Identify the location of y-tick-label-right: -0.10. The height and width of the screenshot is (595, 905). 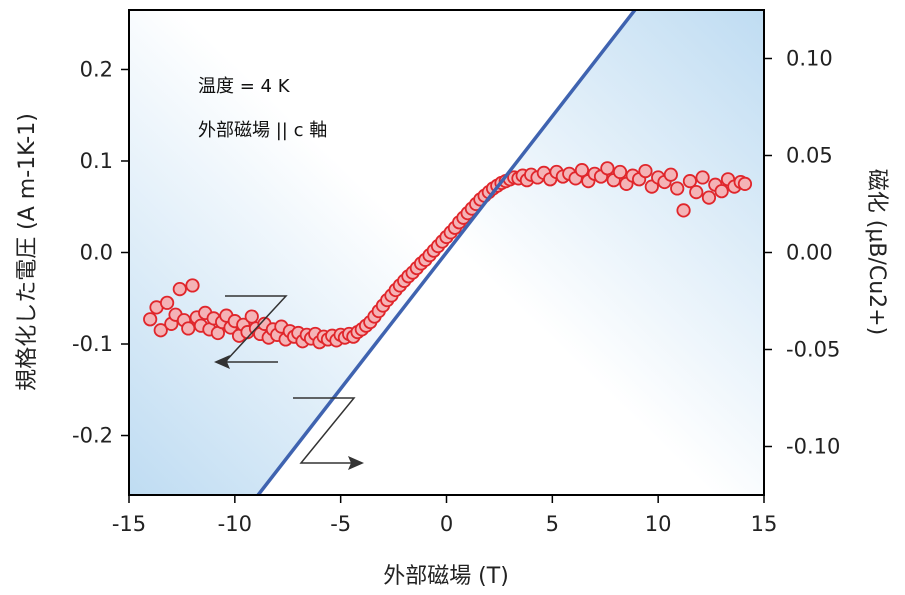
(813, 447).